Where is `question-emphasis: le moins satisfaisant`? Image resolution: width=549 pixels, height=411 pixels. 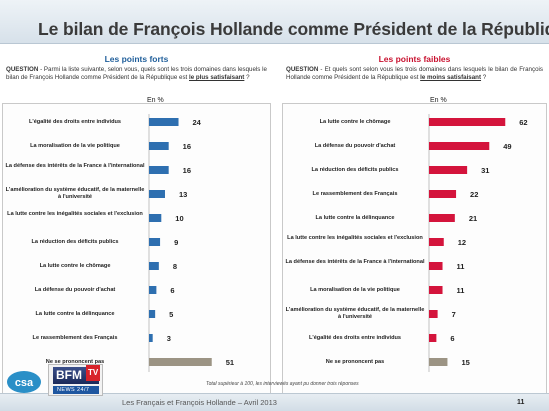
question-emphasis: le moins satisfaisant is located at coordinates (451, 77).